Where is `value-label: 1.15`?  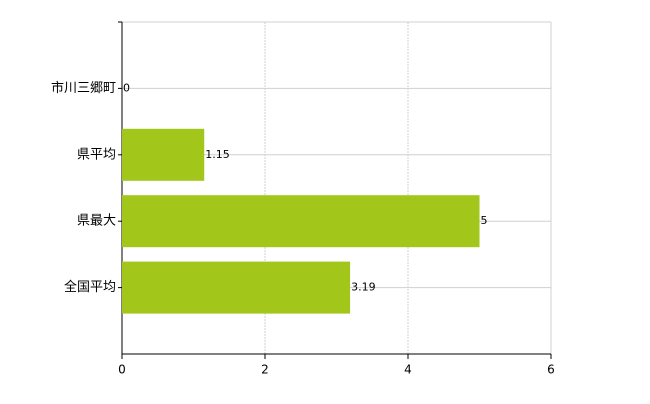
value-label: 1.15 is located at coordinates (217, 154).